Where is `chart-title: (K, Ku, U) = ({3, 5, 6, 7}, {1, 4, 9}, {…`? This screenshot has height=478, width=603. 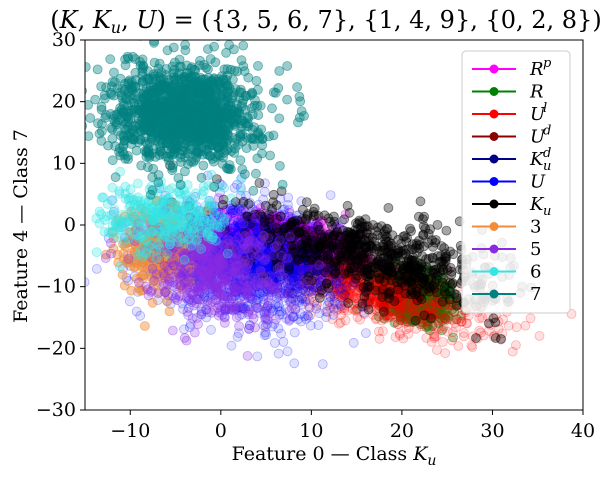 chart-title: (K, Ku, U) = ({3, 5, 6, 7}, {1, 4, 9}, {… is located at coordinates (325, 21).